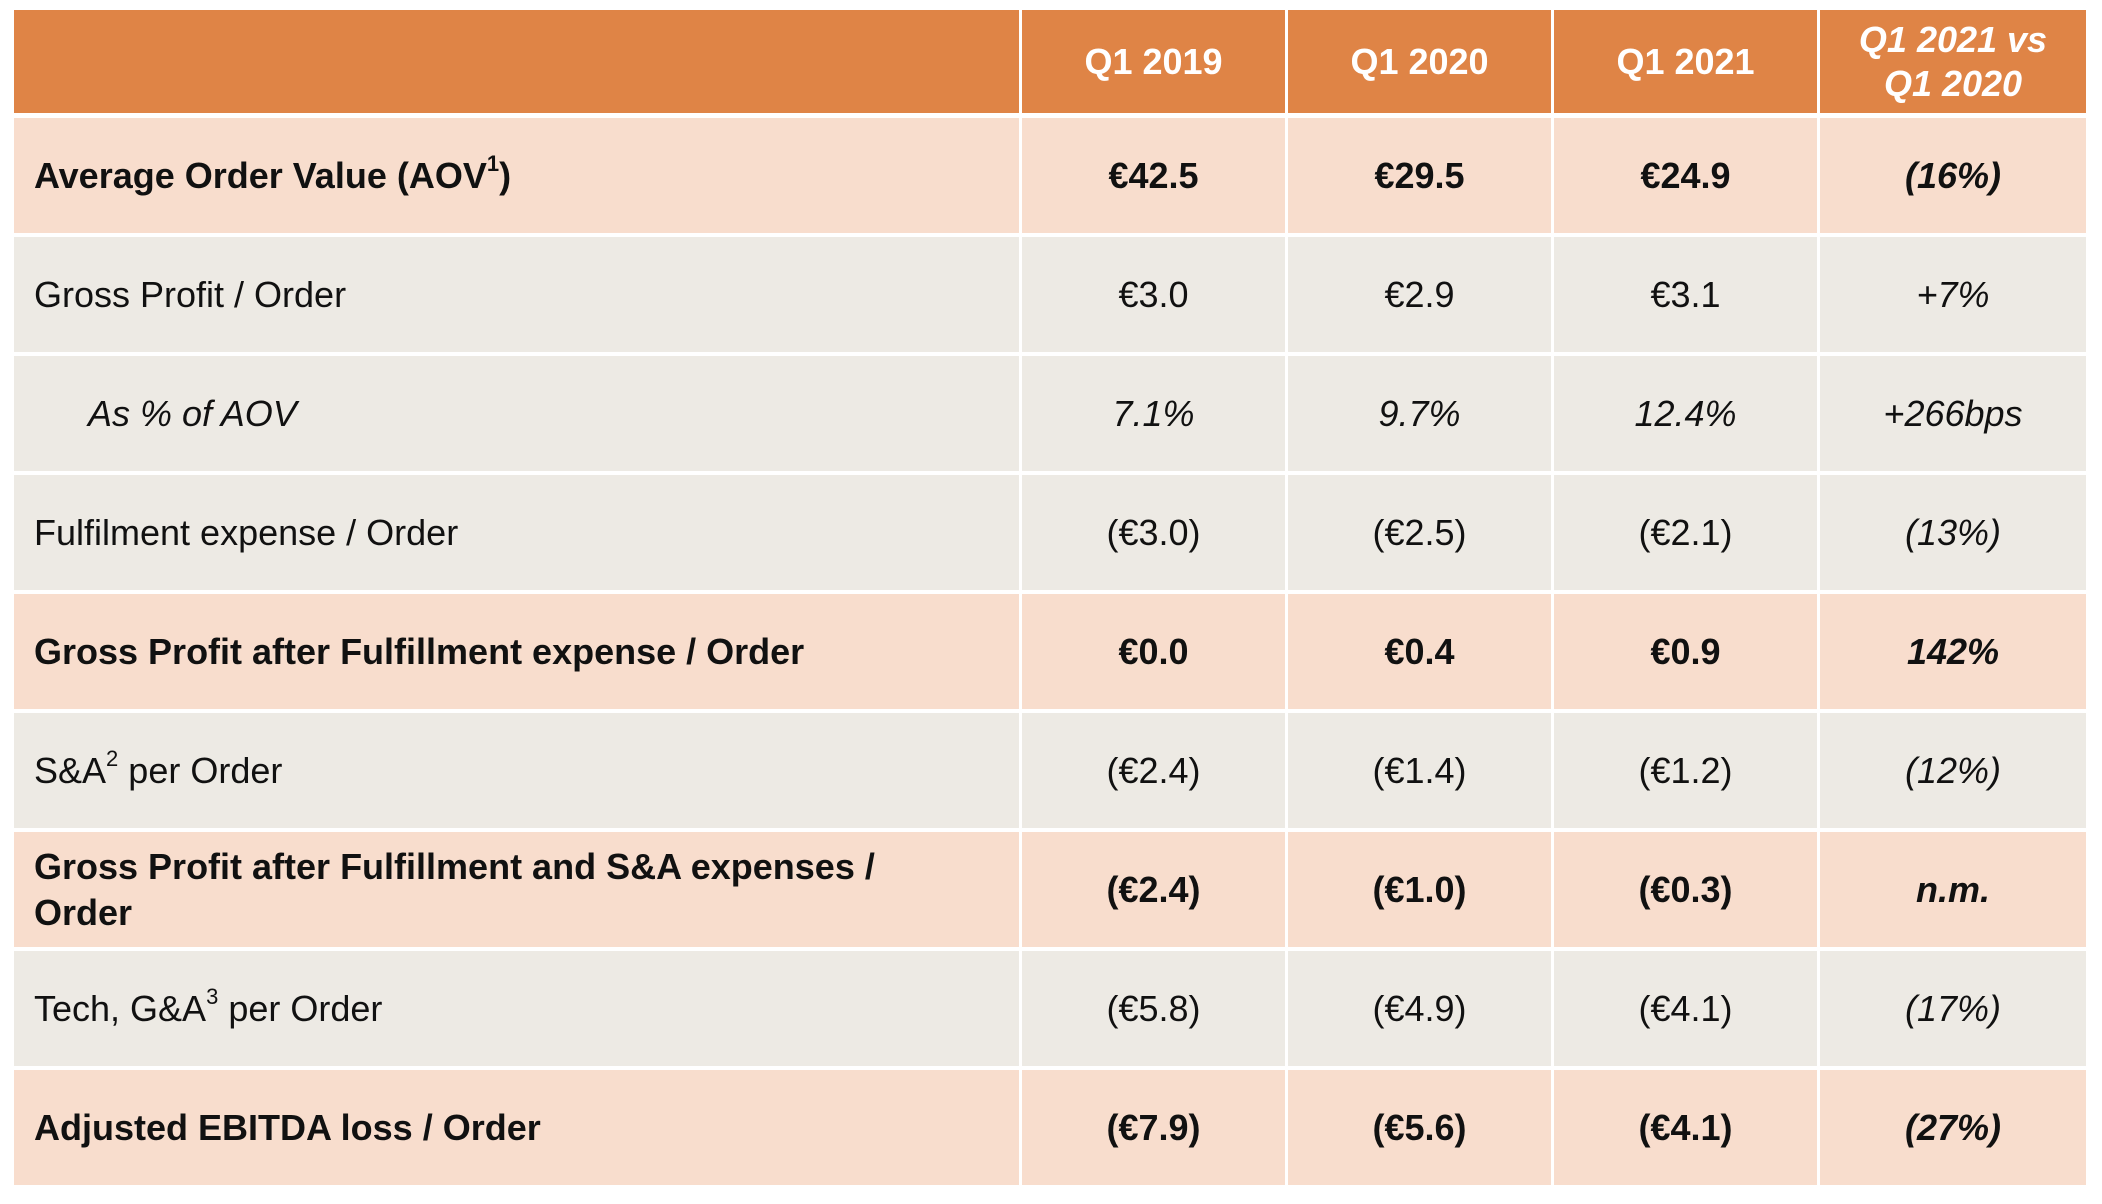 This screenshot has width=2102, height=1204. I want to click on cell-q1-2020: (€1.0), so click(1421, 891).